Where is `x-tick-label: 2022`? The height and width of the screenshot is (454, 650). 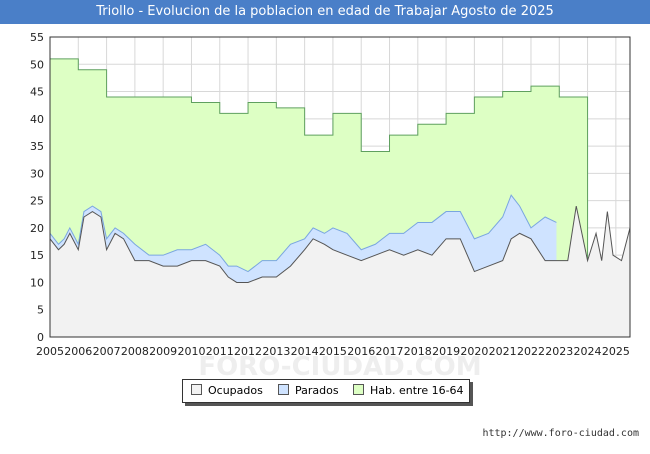
x-tick-label: 2022 is located at coordinates (531, 351).